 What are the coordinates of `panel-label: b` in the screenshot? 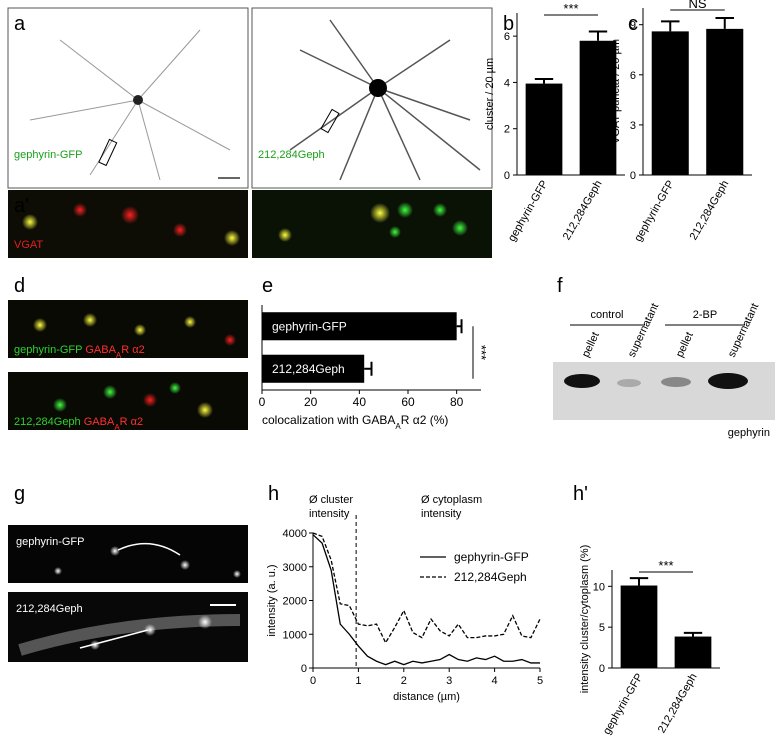 It's located at (508, 24).